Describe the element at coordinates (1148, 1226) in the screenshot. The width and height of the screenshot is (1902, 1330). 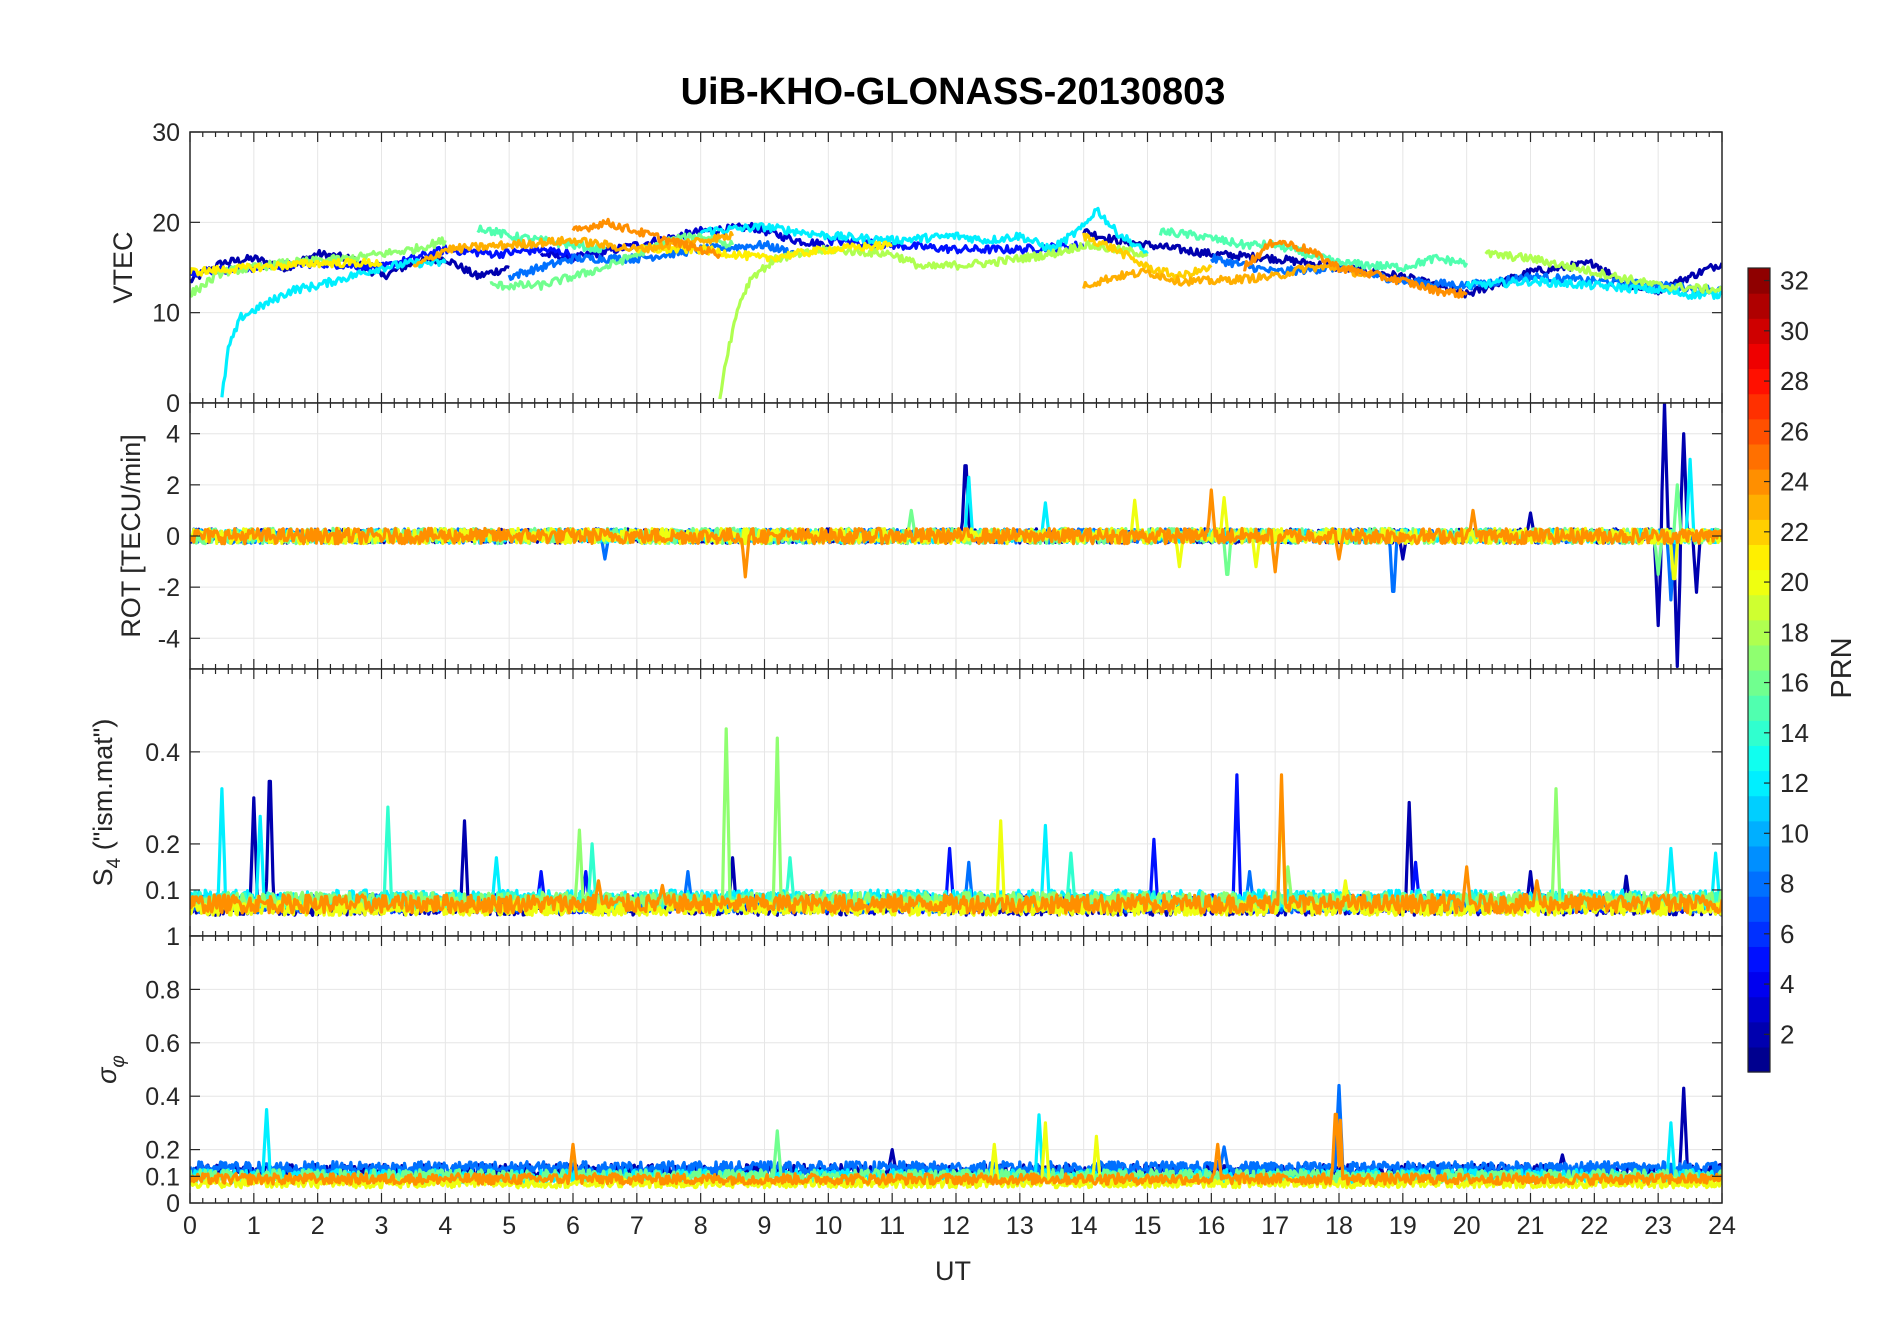
I see `x-tick-label: 15` at that location.